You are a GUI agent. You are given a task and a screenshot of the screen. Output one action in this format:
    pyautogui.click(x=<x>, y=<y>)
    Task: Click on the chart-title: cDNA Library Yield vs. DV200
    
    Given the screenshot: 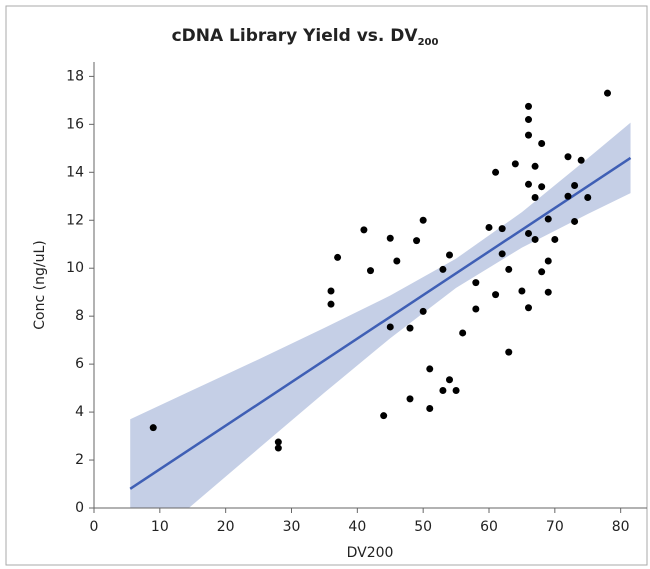 What is the action you would take?
    pyautogui.click(x=305, y=37)
    